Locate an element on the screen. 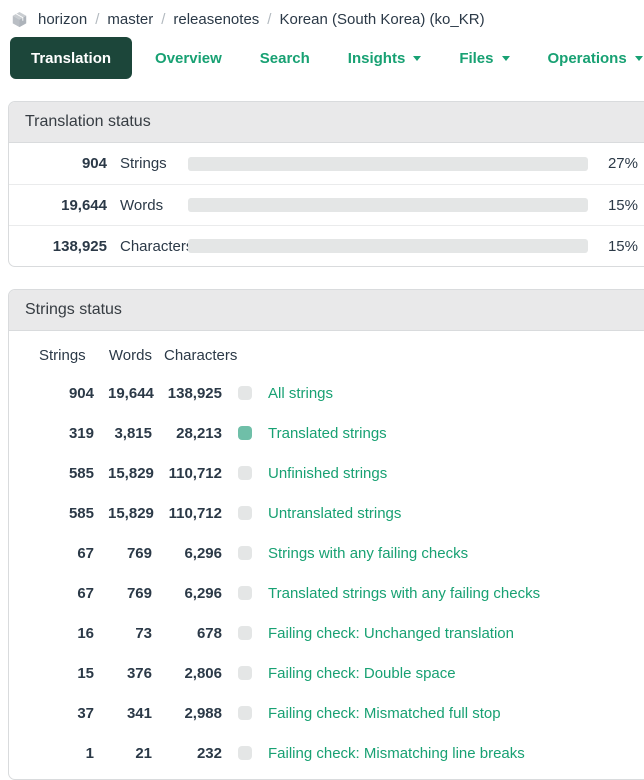  tab-operations: Operations is located at coordinates (595, 58).